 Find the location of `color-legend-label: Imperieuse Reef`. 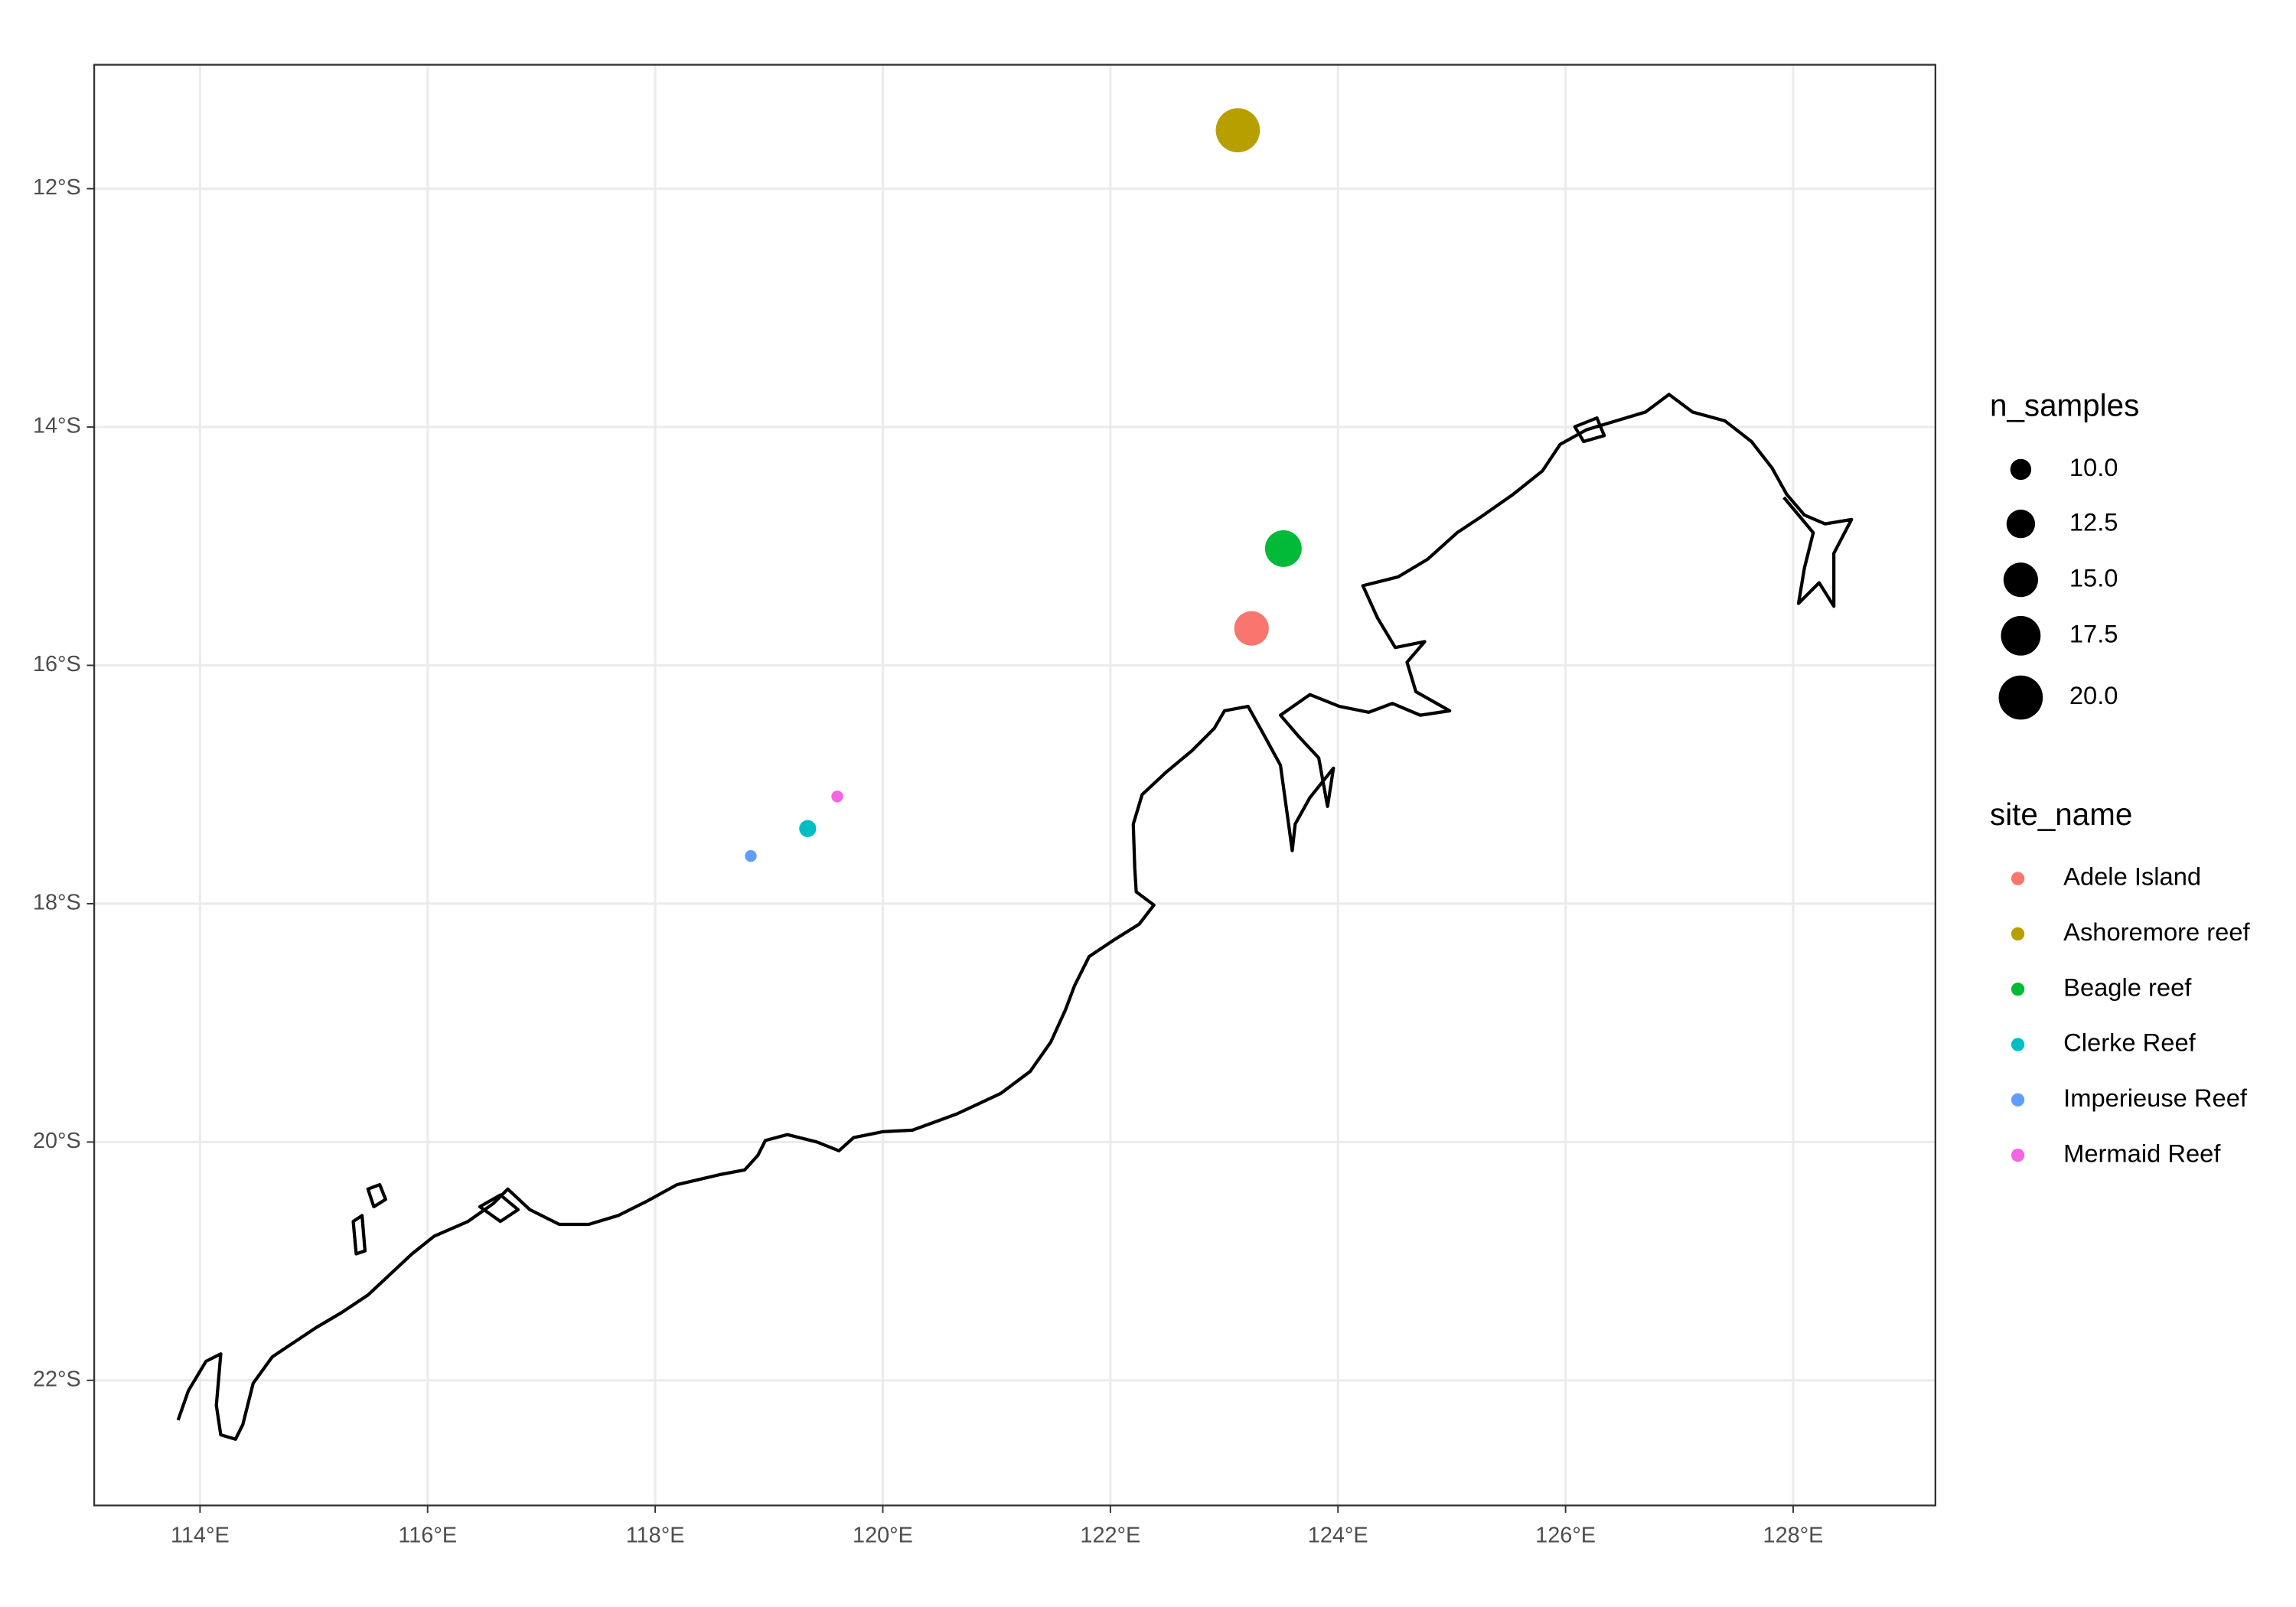

color-legend-label: Imperieuse Reef is located at coordinates (2155, 1098).